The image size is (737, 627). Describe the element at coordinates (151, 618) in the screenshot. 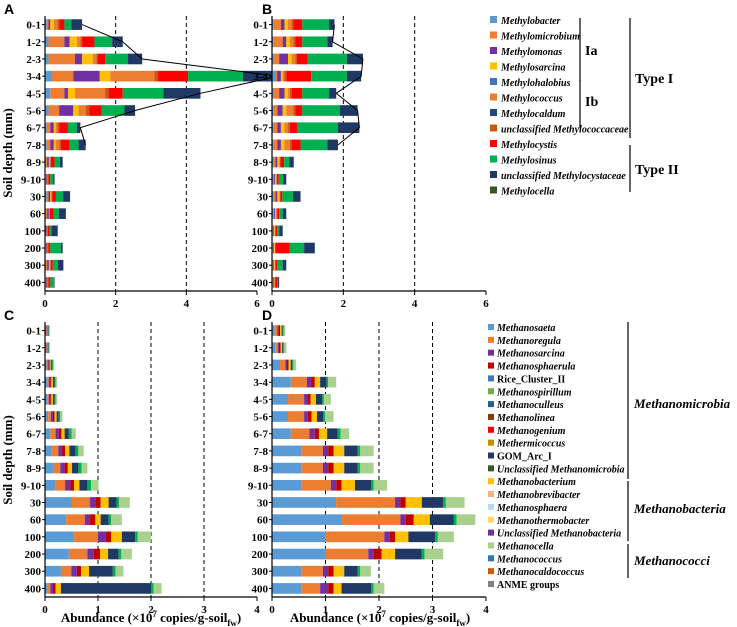

I see `x-axis-title: Abundance (×107 copies/g-soilfw)` at that location.